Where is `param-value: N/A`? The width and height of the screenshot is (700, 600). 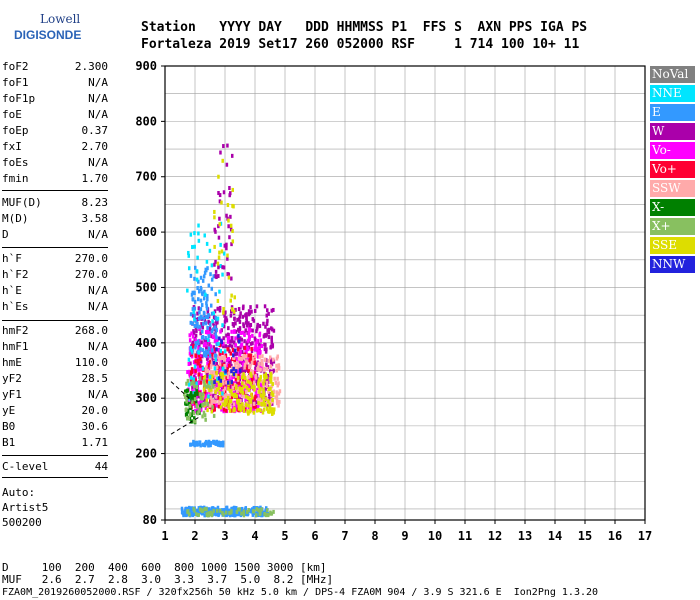 param-value: N/A is located at coordinates (98, 234).